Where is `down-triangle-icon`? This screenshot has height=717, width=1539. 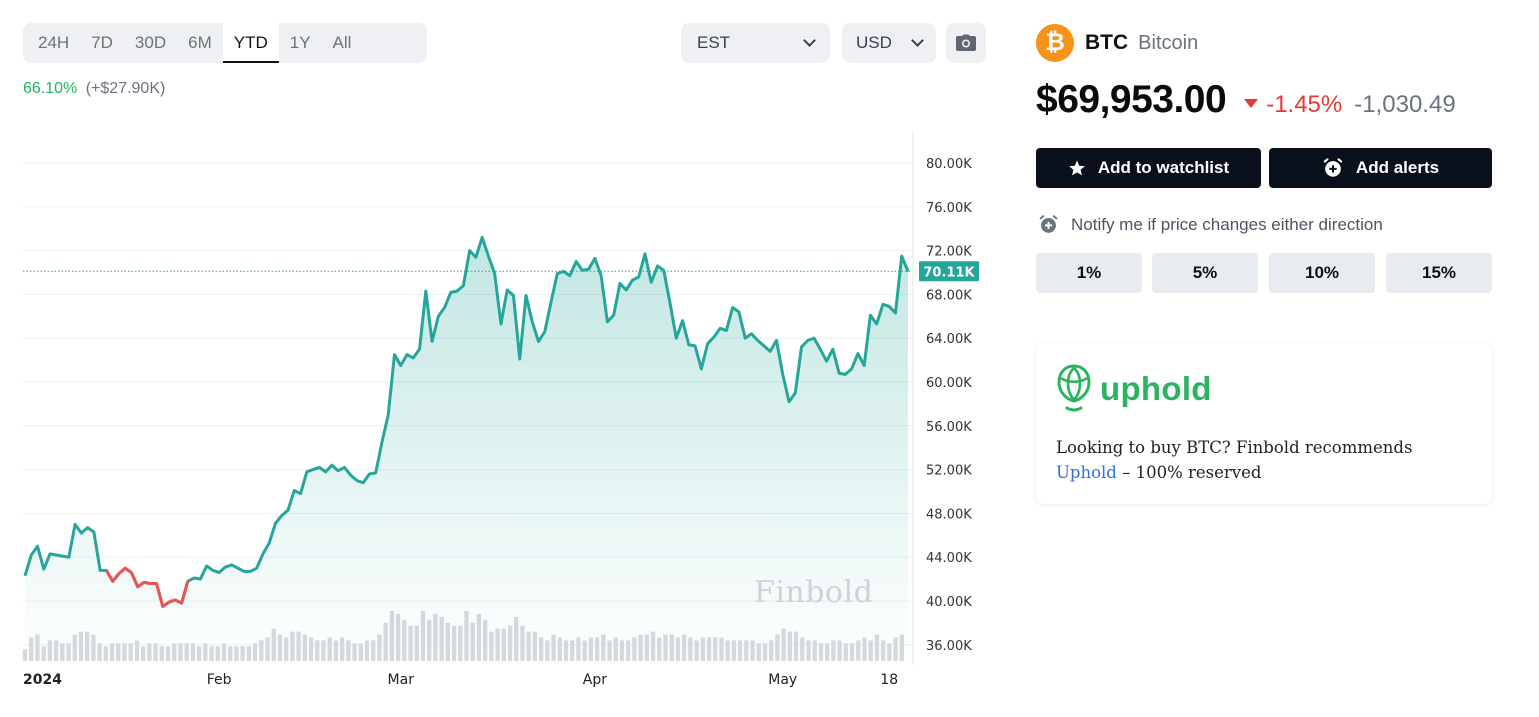
down-triangle-icon is located at coordinates (1251, 103).